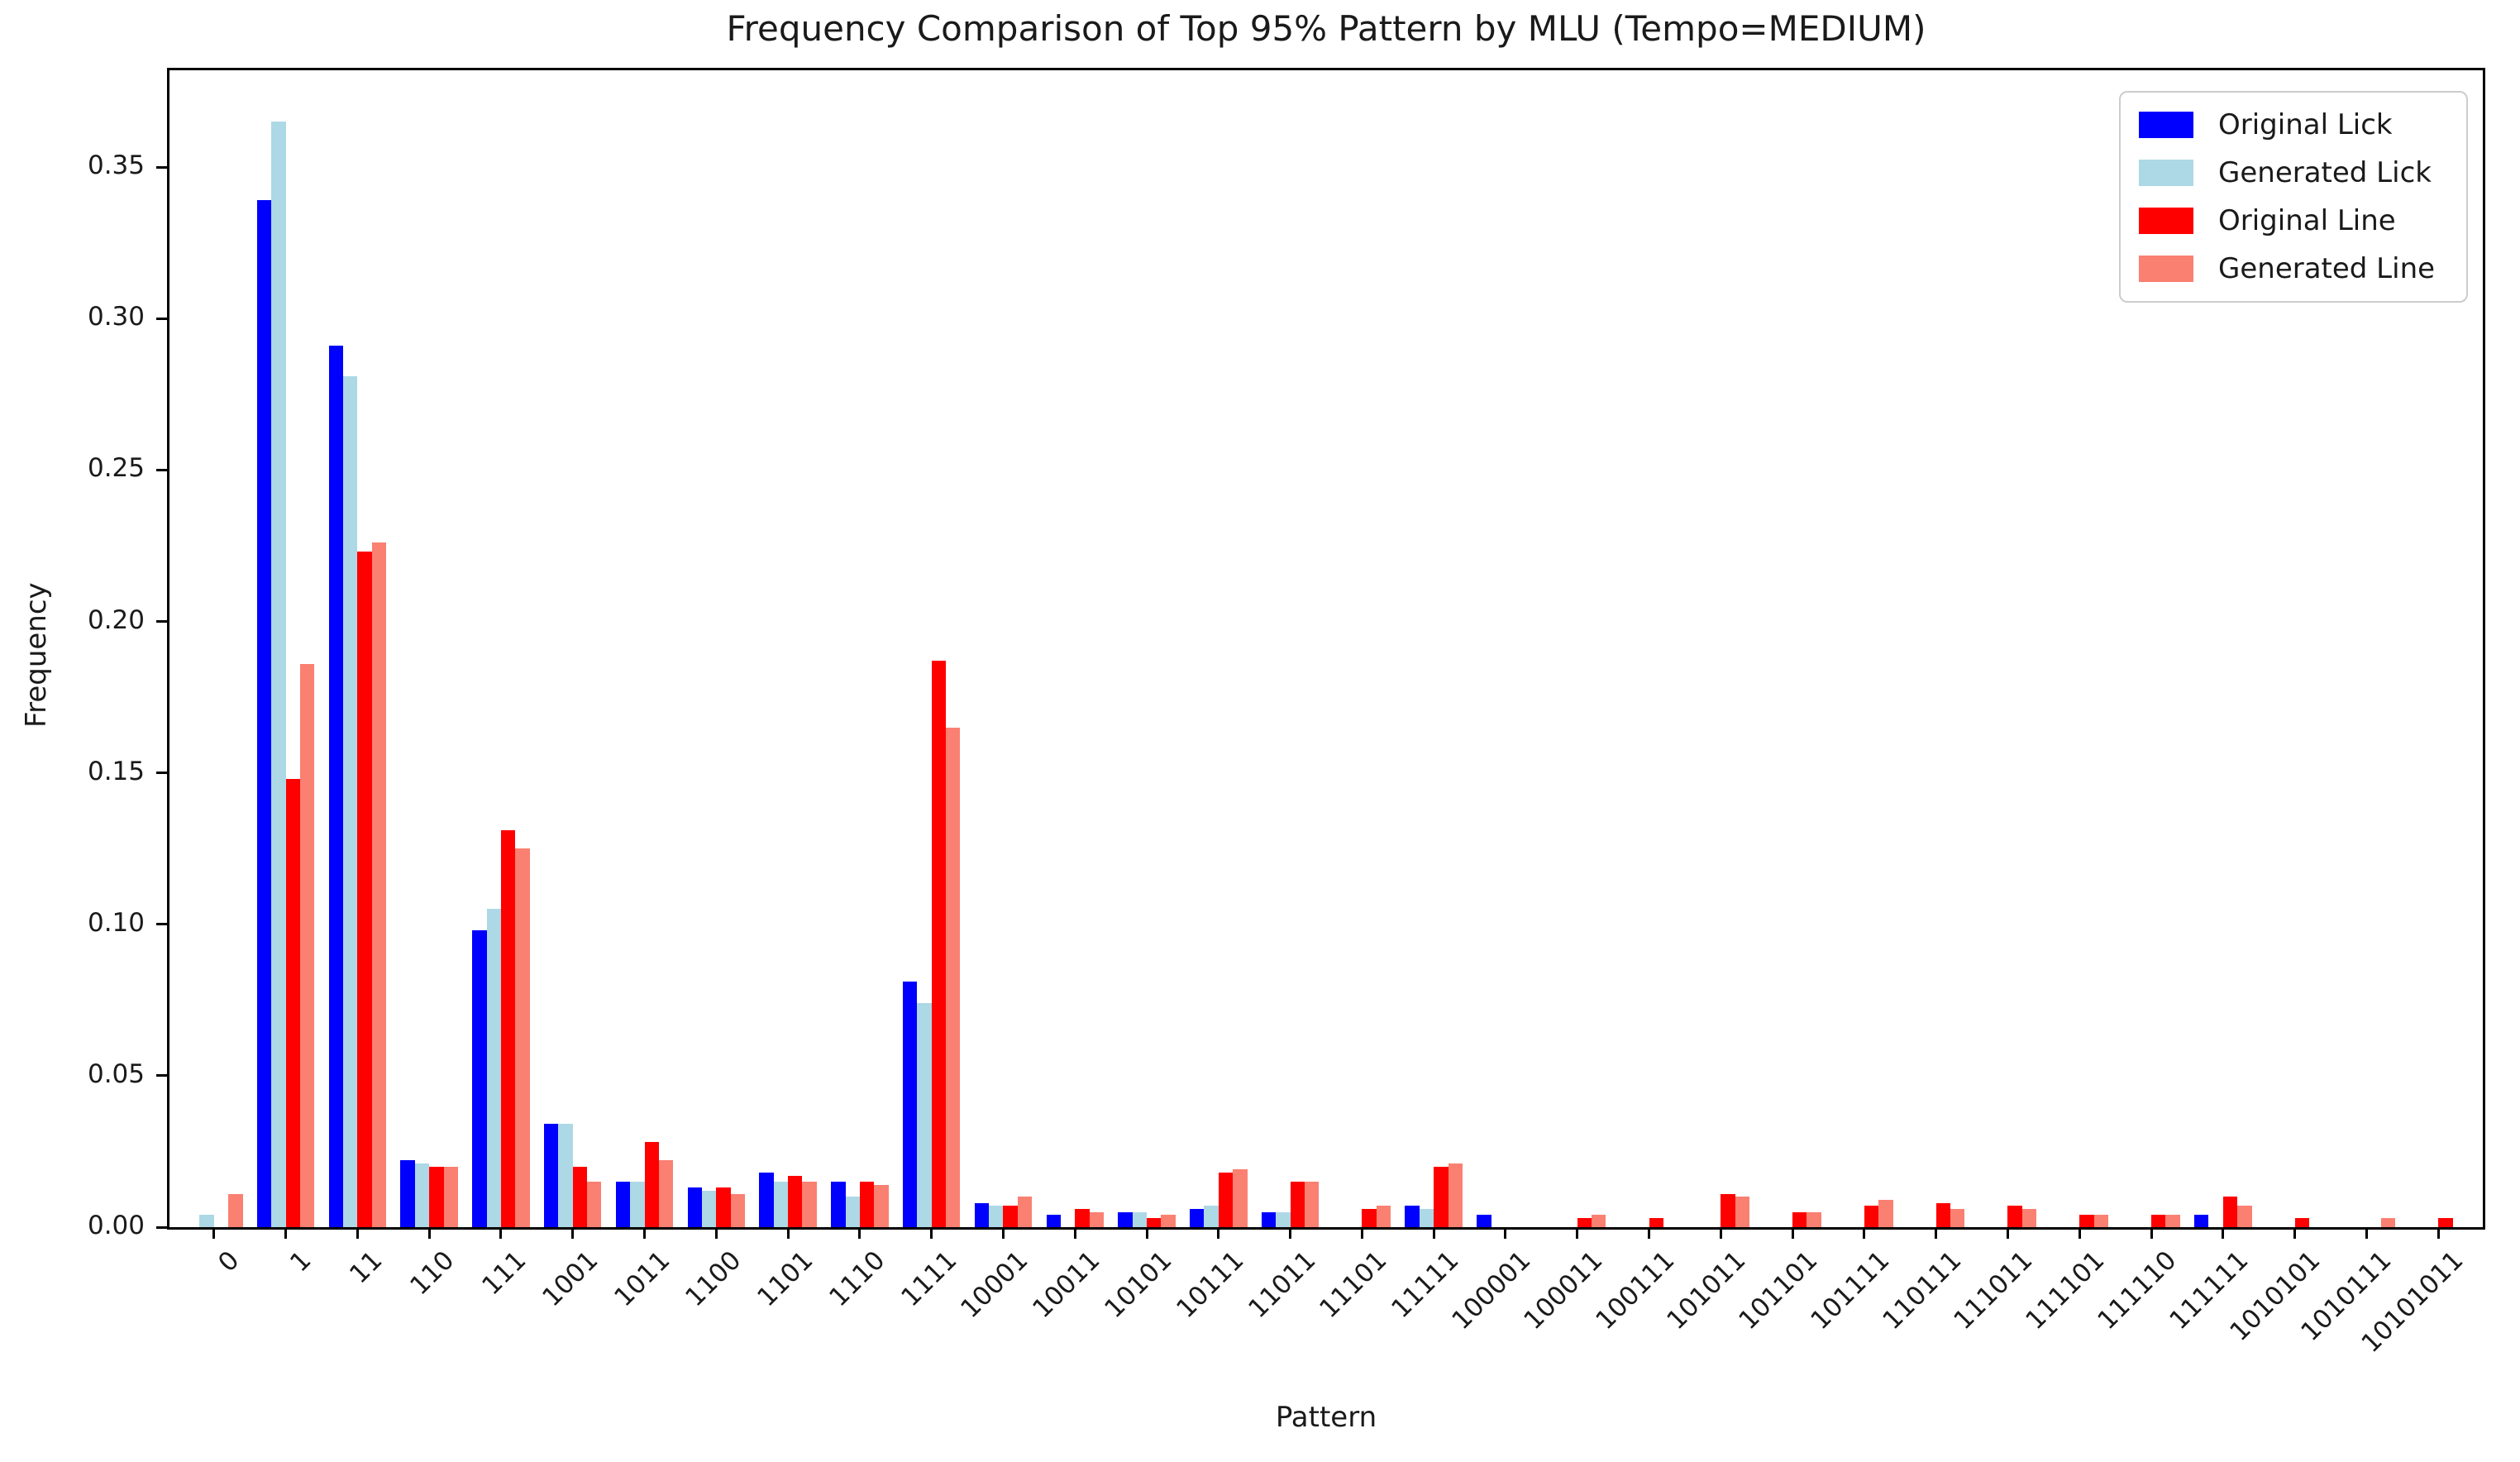 The width and height of the screenshot is (2520, 1462). What do you see at coordinates (2305, 124) in the screenshot?
I see `legend-label: Original Lick` at bounding box center [2305, 124].